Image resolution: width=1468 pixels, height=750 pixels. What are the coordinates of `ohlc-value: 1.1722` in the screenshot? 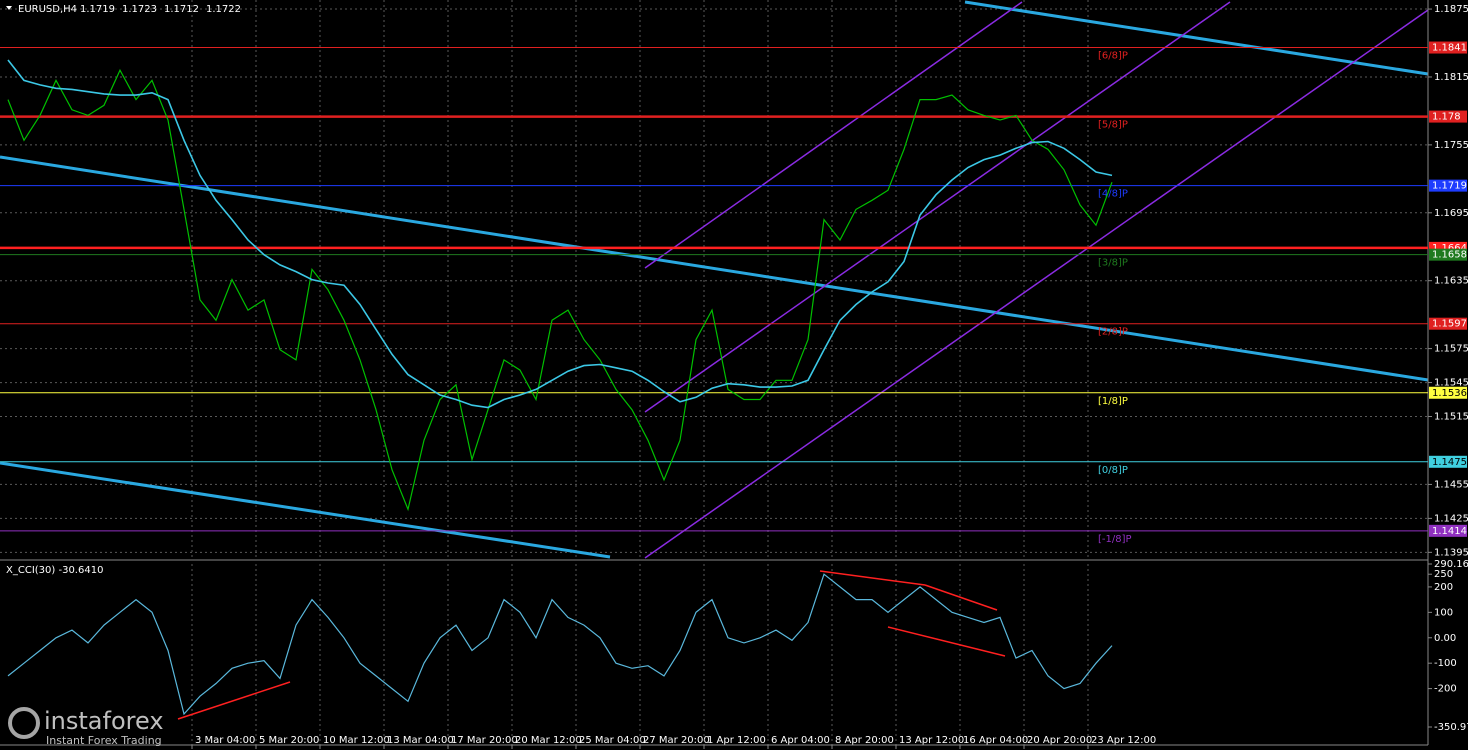 It's located at (223, 9).